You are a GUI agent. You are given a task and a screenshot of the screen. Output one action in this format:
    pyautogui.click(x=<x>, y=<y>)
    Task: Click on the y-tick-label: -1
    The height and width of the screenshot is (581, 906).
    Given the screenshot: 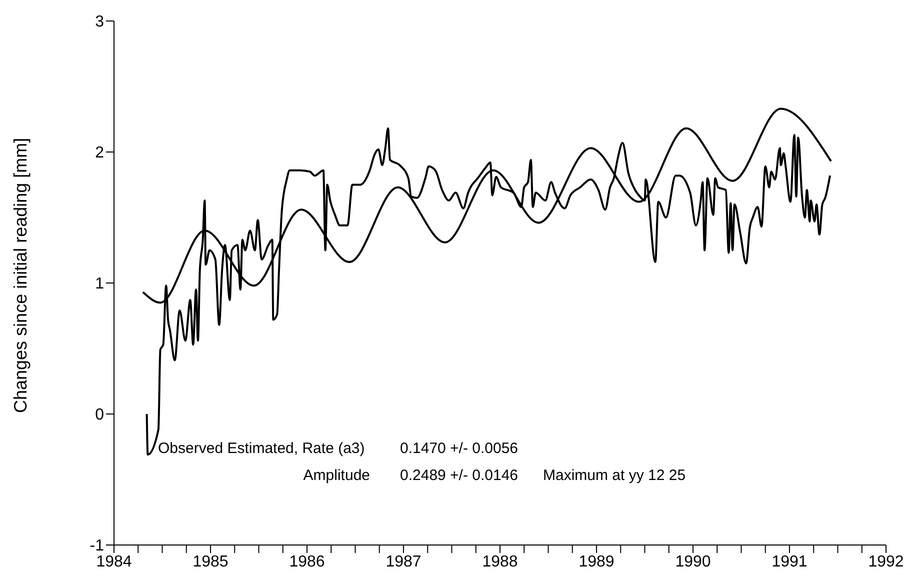 What is the action you would take?
    pyautogui.click(x=97, y=546)
    